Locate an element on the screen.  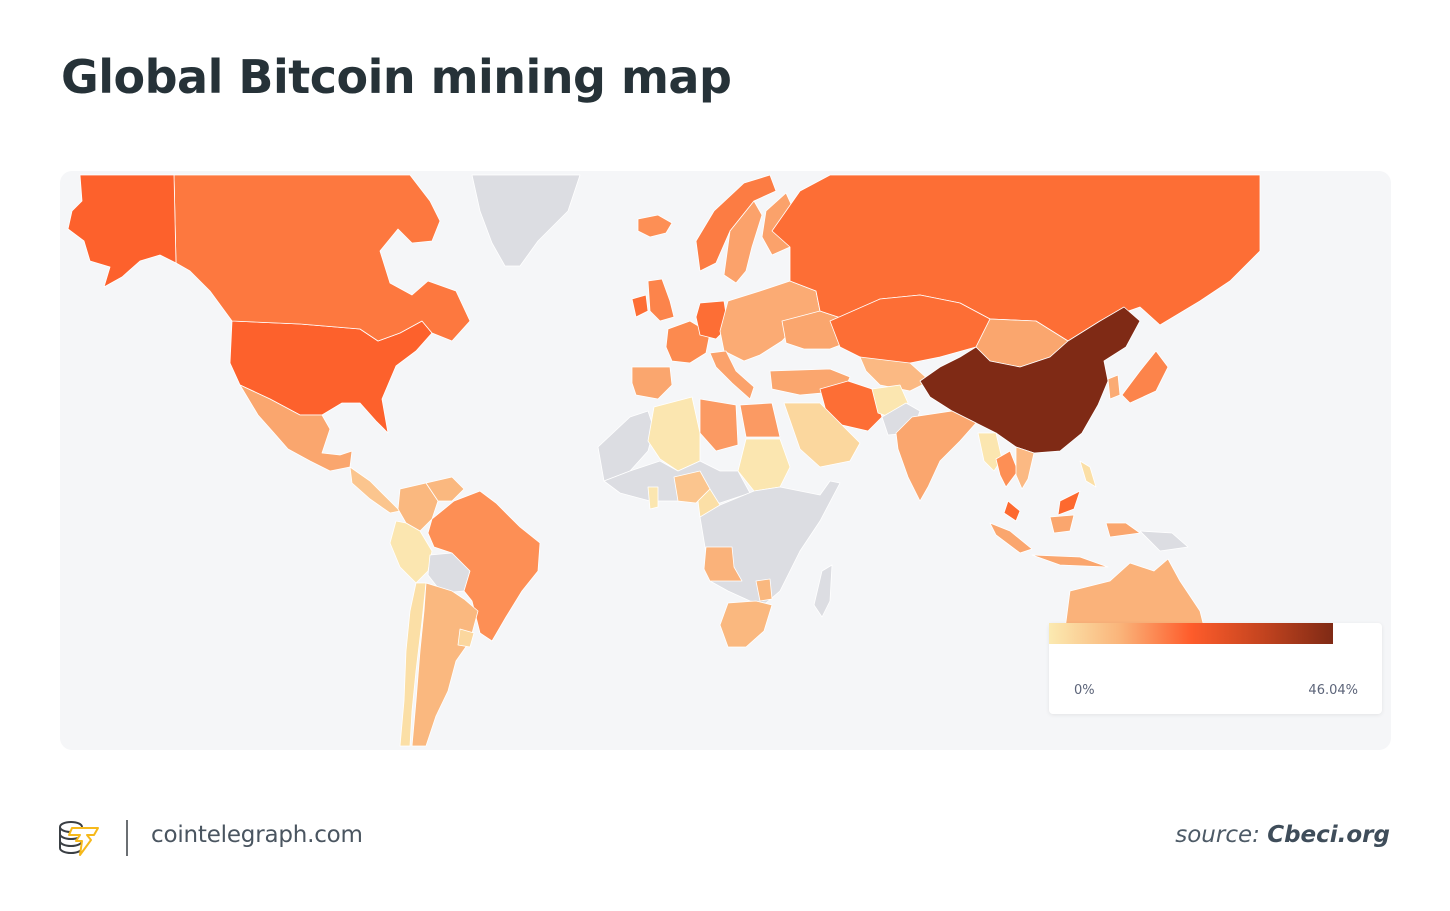
country-indonesia: Indonesia is located at coordinates (1065, 541).